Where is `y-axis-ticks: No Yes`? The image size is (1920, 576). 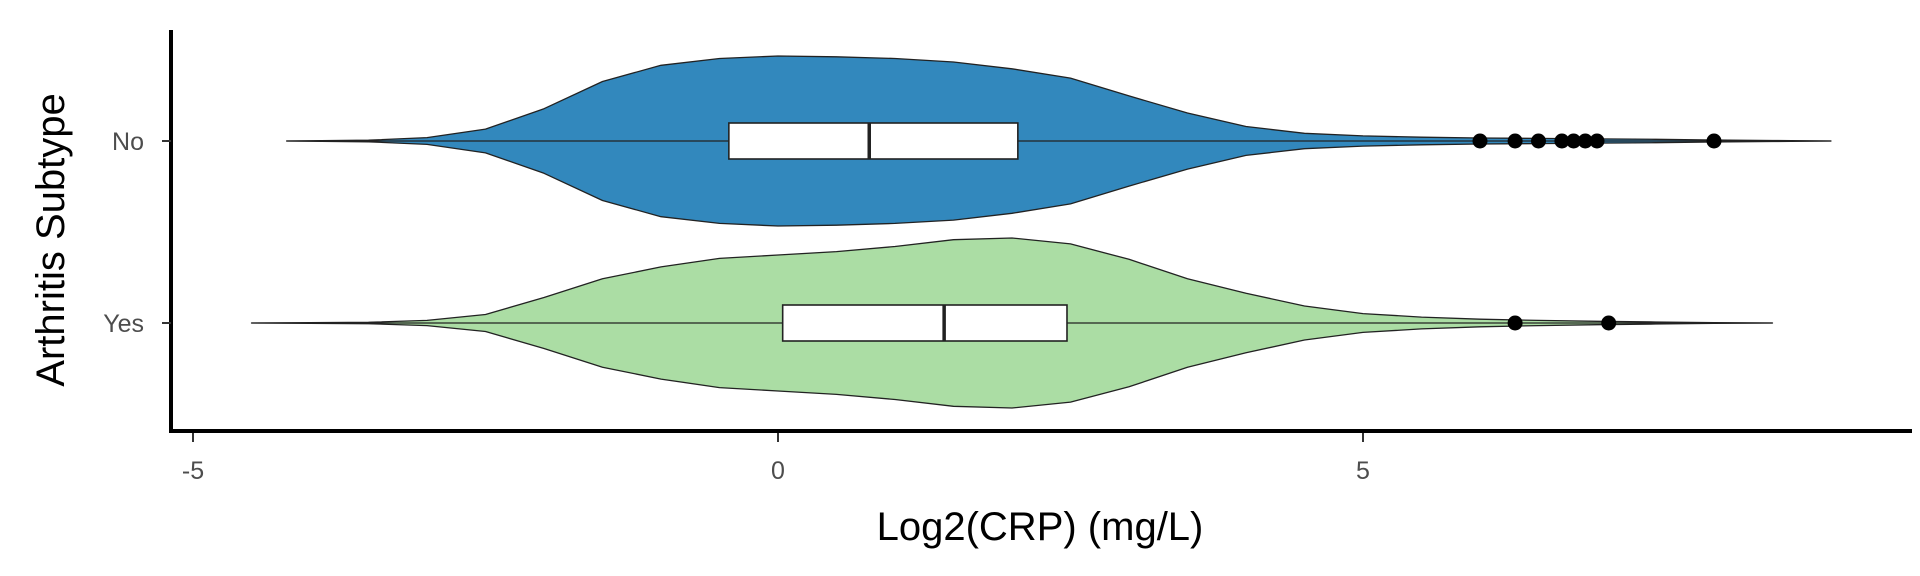 y-axis-ticks: No Yes is located at coordinates (137, 233).